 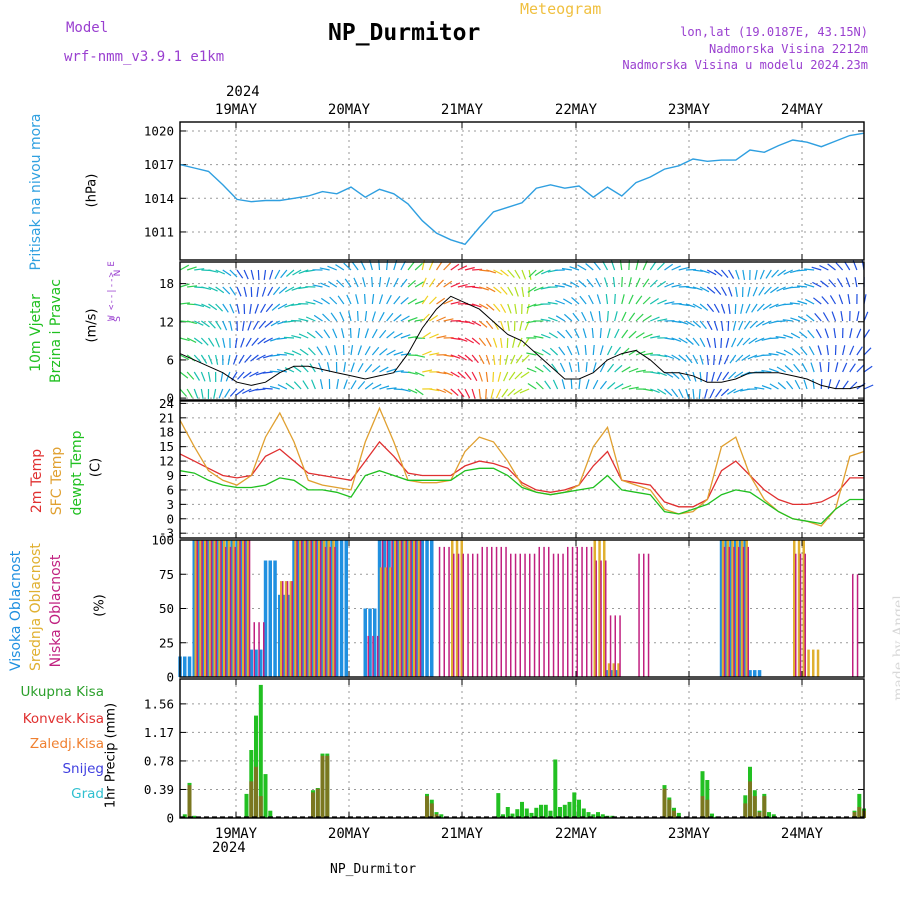 What do you see at coordinates (87, 794) in the screenshot?
I see `legend-hail: Grad` at bounding box center [87, 794].